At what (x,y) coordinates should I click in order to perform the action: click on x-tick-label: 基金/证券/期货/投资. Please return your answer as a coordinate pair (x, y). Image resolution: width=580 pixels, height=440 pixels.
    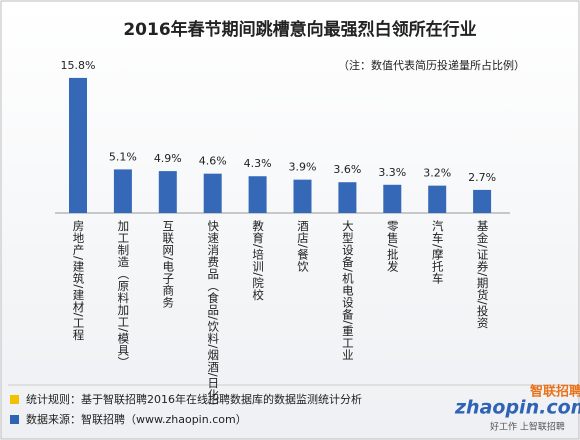
    Looking at the image, I should click on (483, 274).